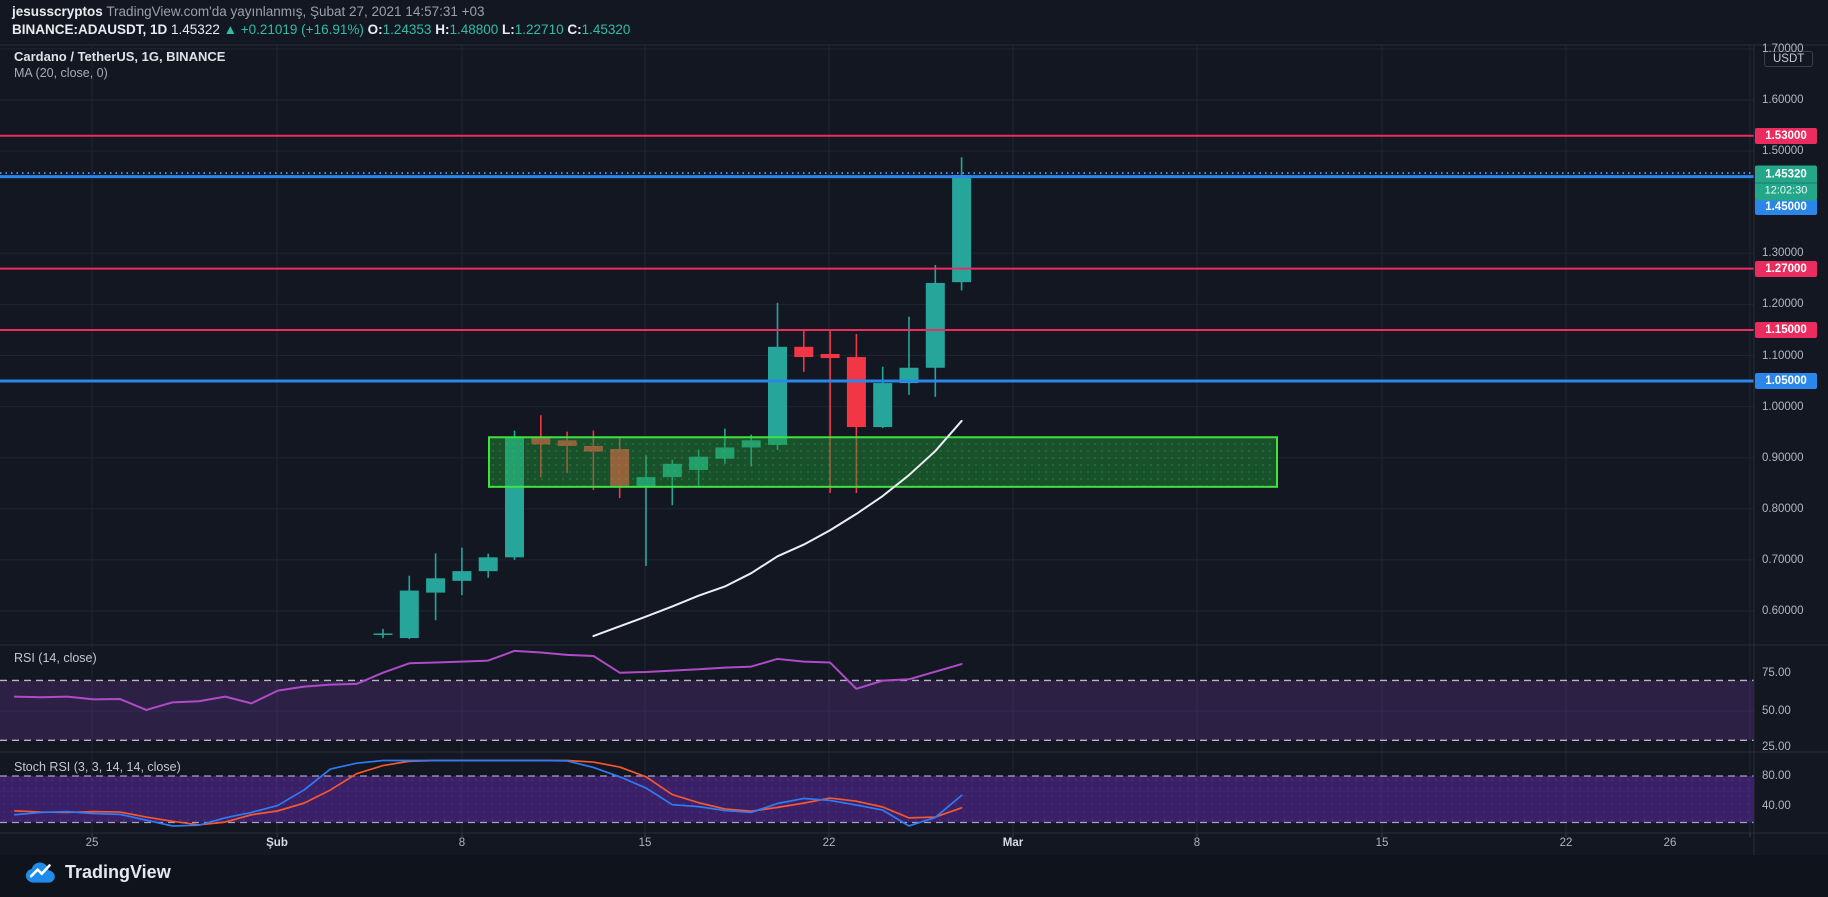  What do you see at coordinates (277, 843) in the screenshot?
I see `time-scale-label: Şub` at bounding box center [277, 843].